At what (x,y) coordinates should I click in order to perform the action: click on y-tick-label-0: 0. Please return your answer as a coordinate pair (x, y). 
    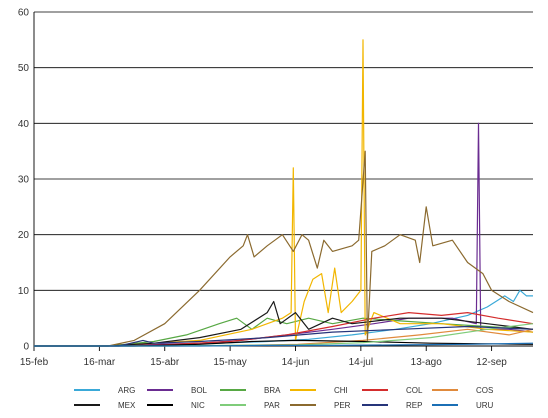
    Looking at the image, I should click on (26, 347).